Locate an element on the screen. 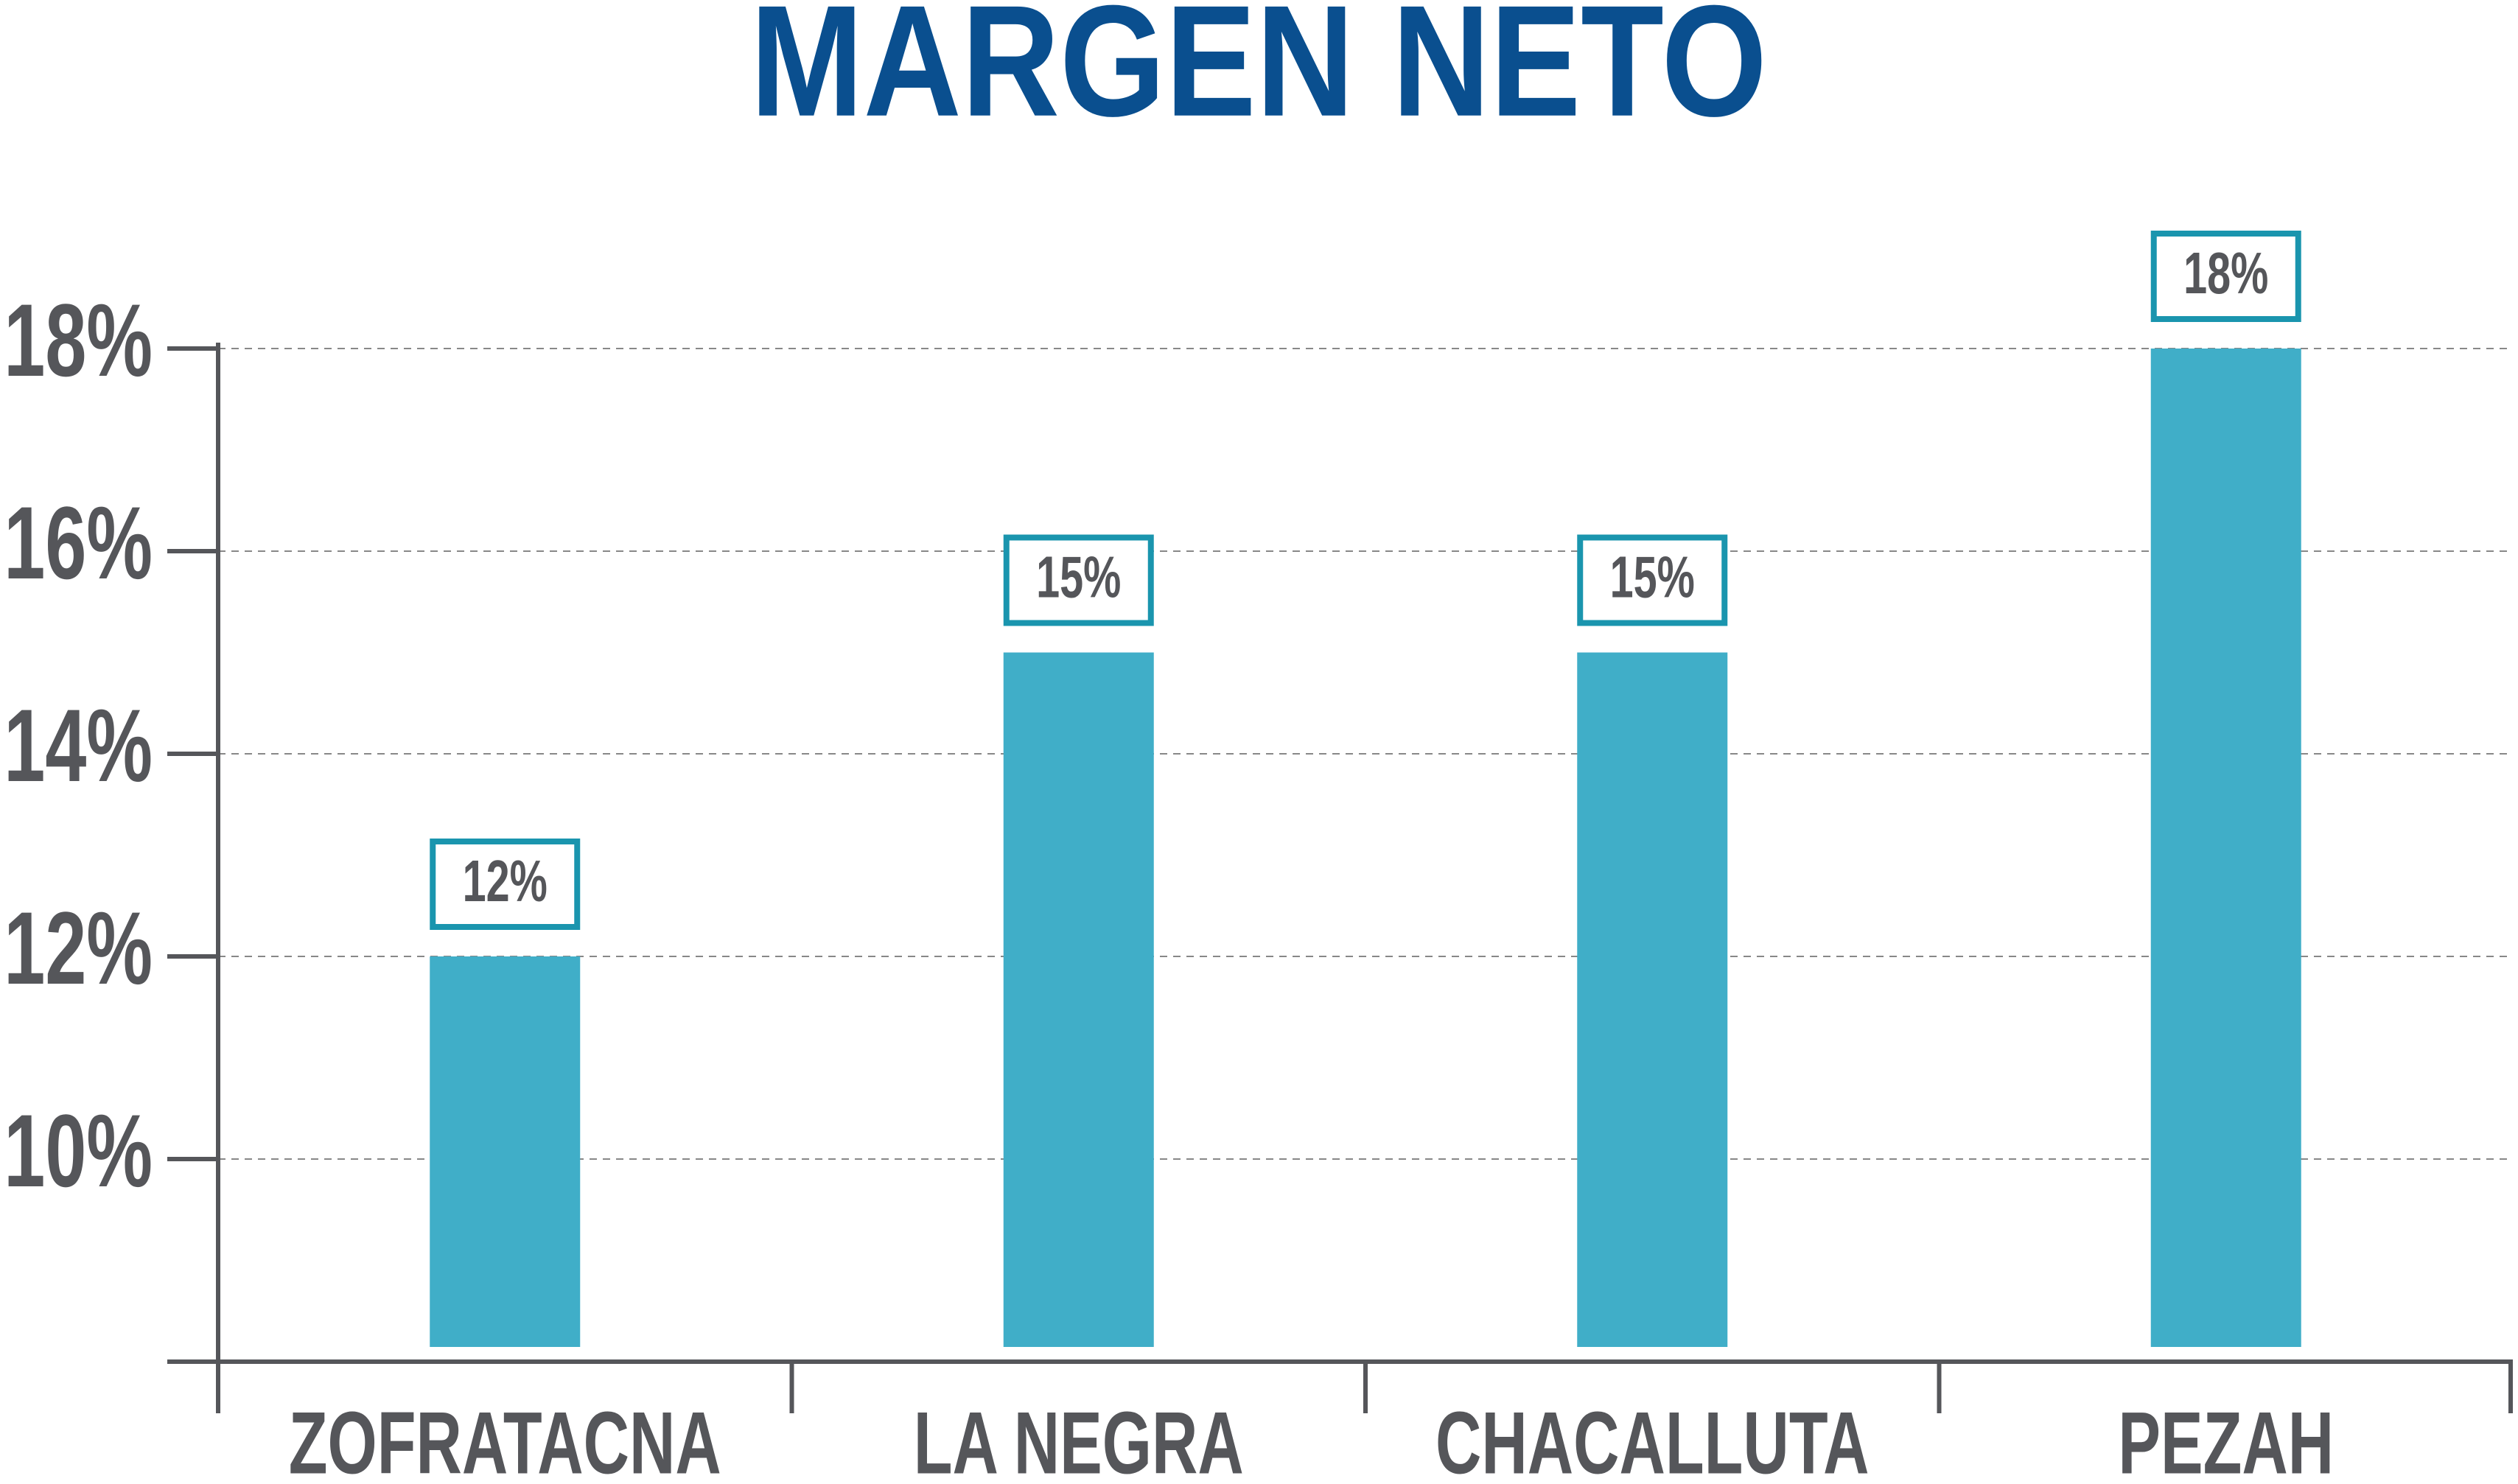 The height and width of the screenshot is (1484, 2518). x-tick-label: LA NEGRA is located at coordinates (1079, 1439).